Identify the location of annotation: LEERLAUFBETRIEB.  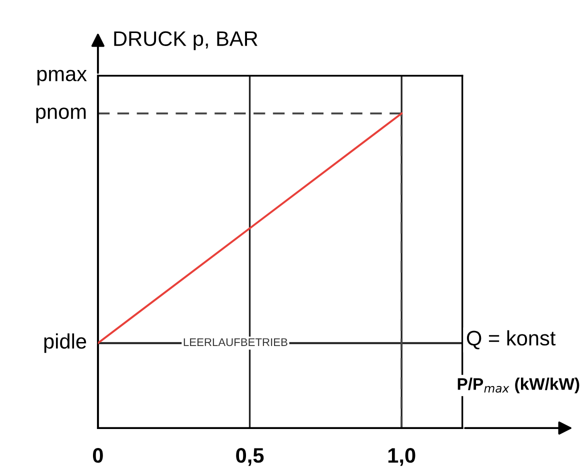
(236, 342).